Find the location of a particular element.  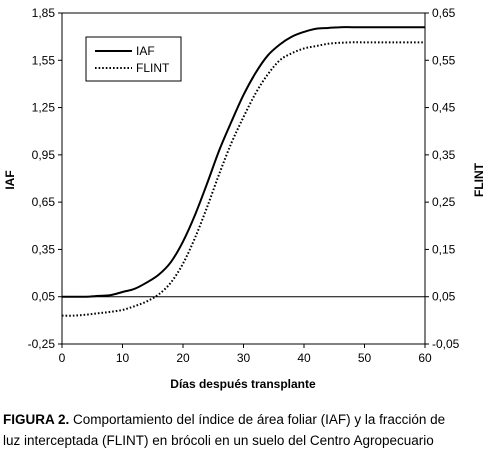

right-tick-label: 0,35 is located at coordinates (444, 155).